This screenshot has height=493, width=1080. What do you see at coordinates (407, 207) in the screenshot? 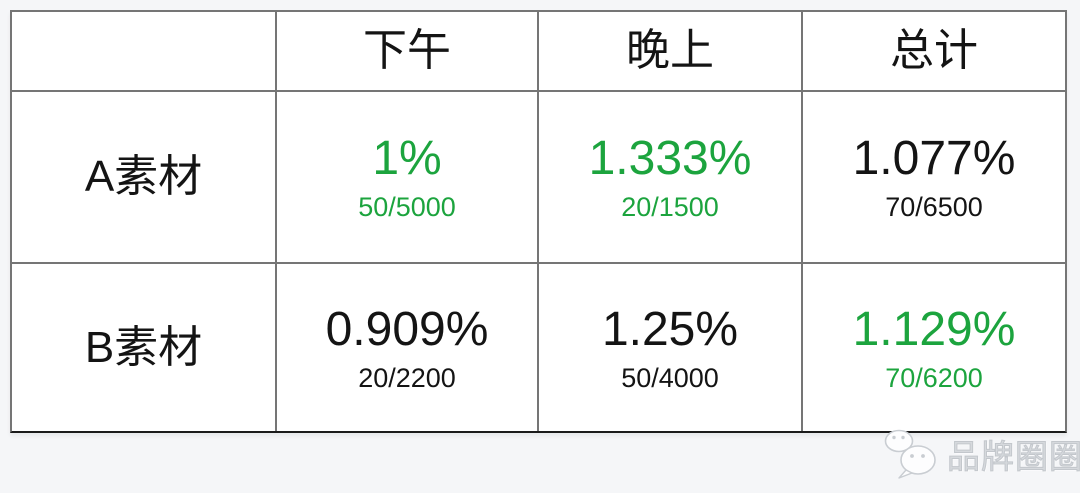
I see `fraction-value: 50/5000` at bounding box center [407, 207].